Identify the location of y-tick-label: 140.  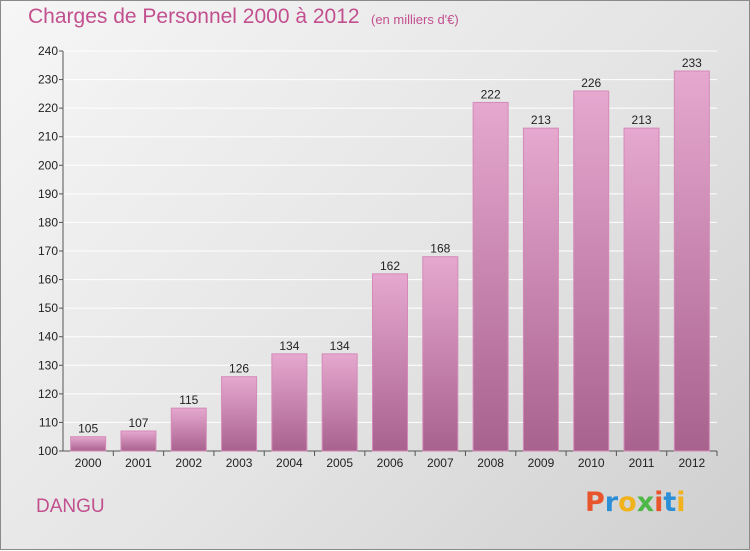
(48, 337).